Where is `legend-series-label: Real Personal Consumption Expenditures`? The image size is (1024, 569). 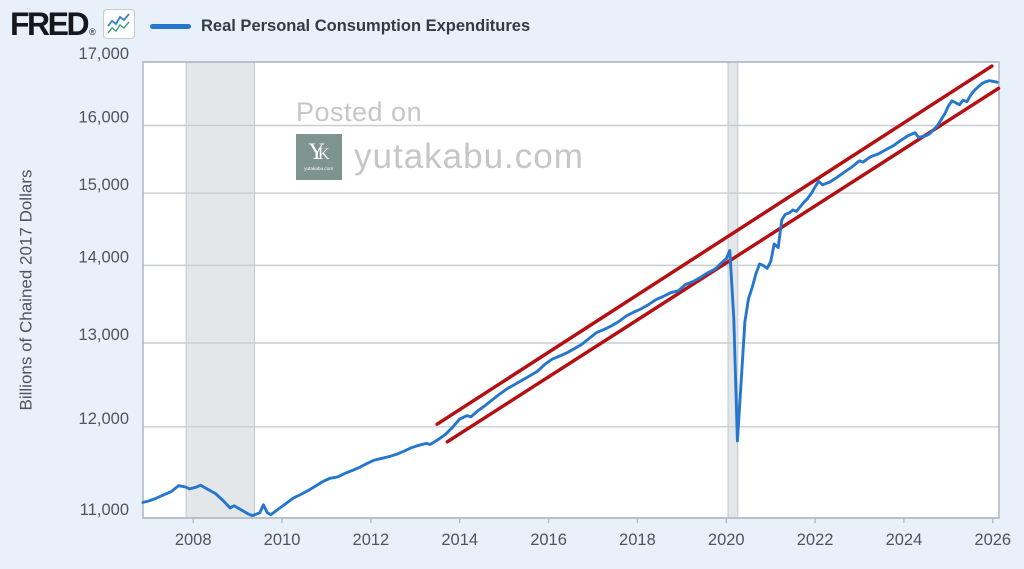
legend-series-label: Real Personal Consumption Expenditures is located at coordinates (366, 26).